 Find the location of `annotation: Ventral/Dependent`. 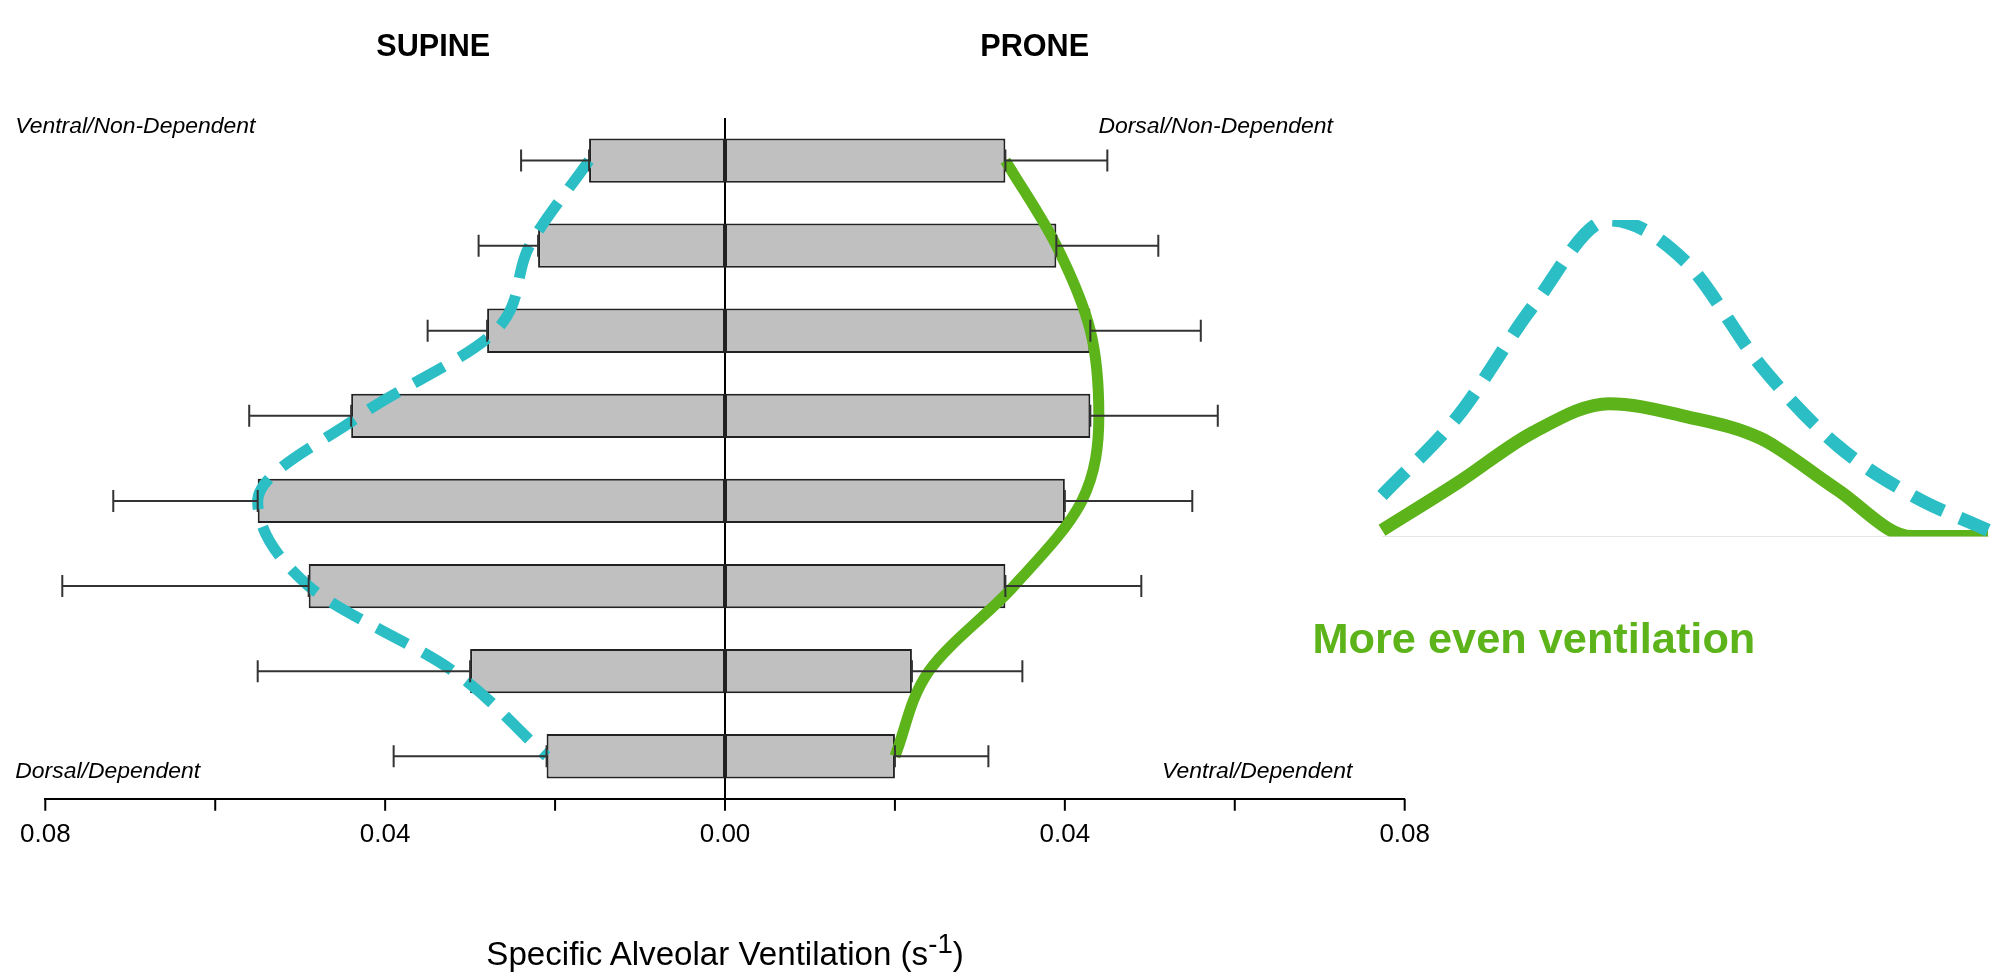

annotation: Ventral/Dependent is located at coordinates (1257, 770).